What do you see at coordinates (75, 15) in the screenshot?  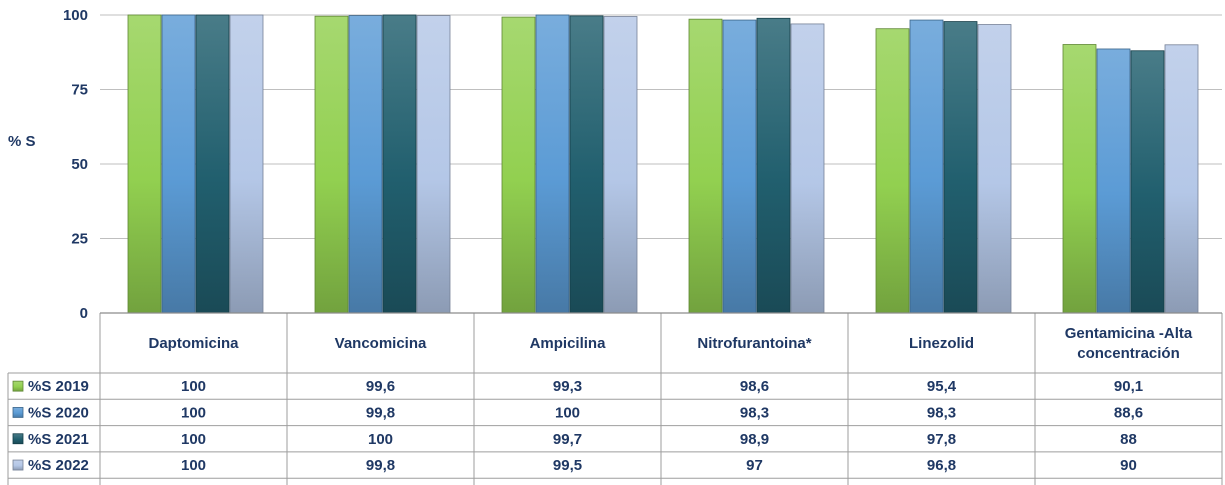 I see `y-tick-label: 100` at bounding box center [75, 15].